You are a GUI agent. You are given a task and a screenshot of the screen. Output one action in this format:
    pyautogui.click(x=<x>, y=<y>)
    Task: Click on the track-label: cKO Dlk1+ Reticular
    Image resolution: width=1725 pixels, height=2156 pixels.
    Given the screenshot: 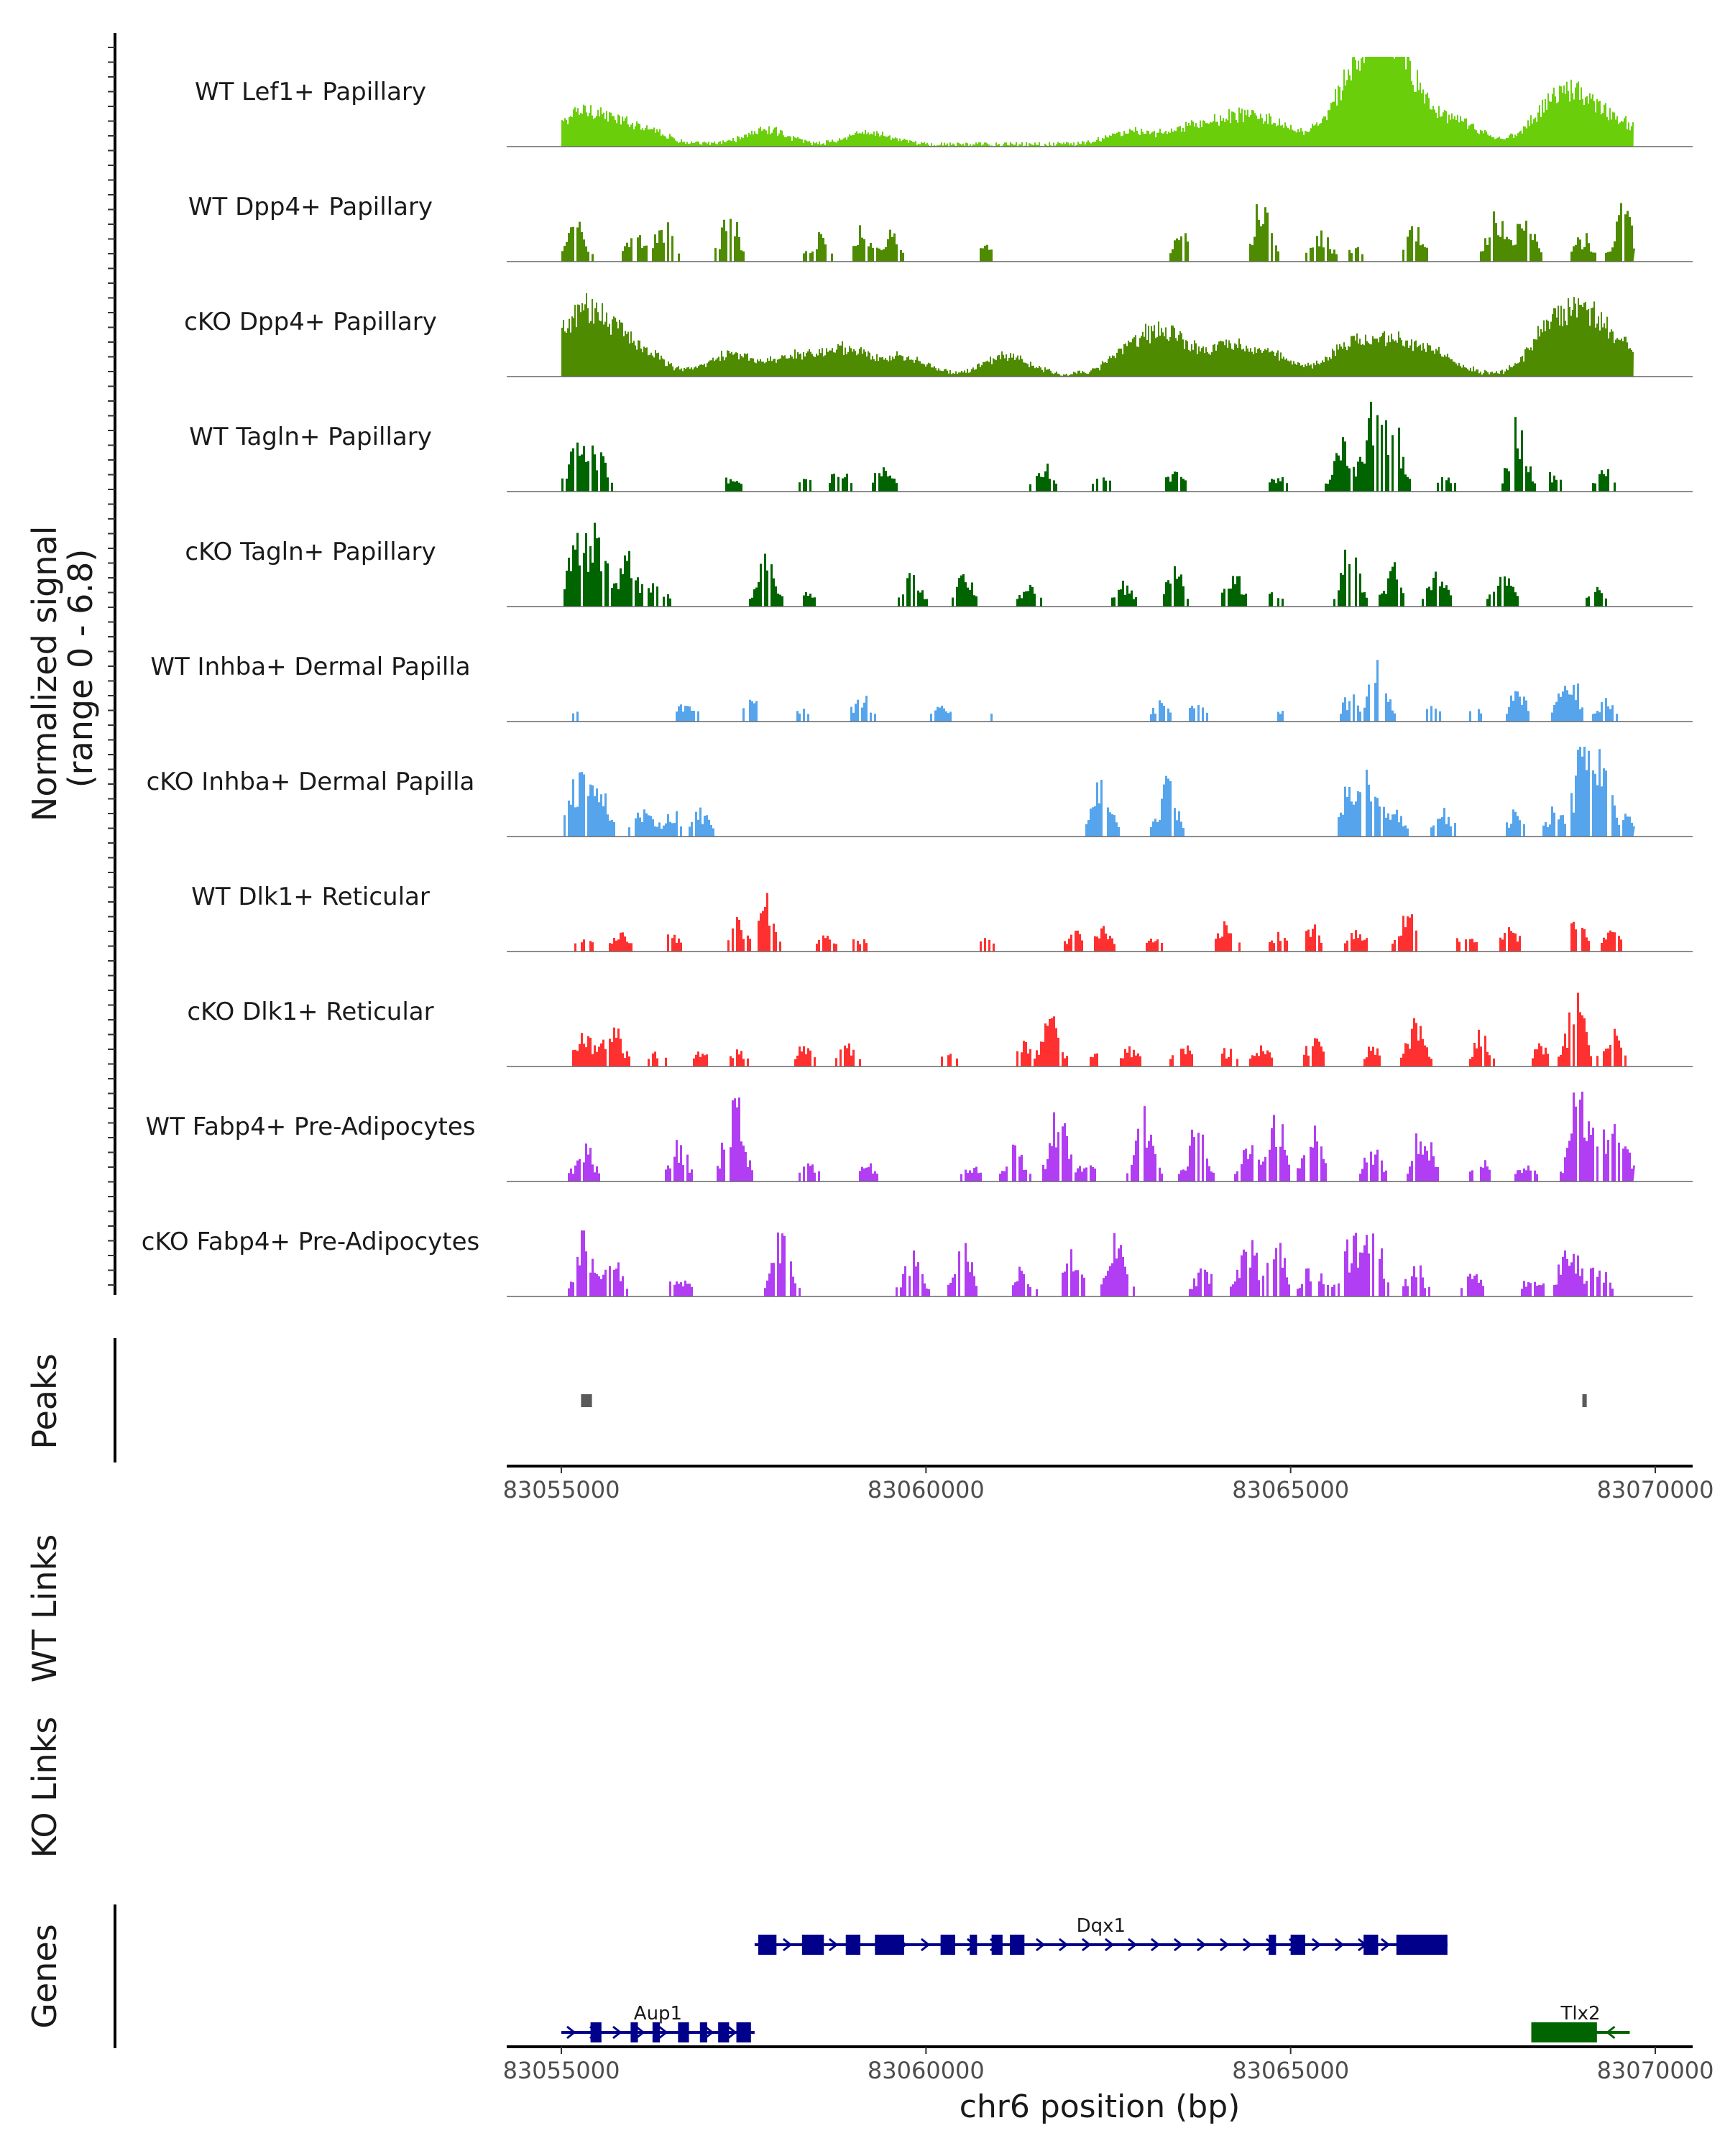 What is the action you would take?
    pyautogui.click(x=310, y=1012)
    